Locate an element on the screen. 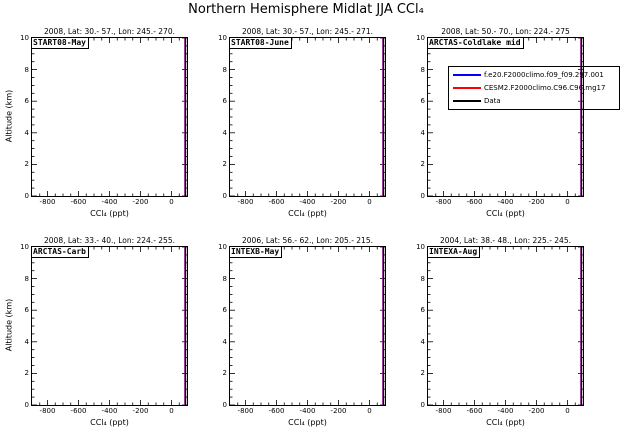 The image size is (622, 436). panel-label: START08-May is located at coordinates (60, 43).